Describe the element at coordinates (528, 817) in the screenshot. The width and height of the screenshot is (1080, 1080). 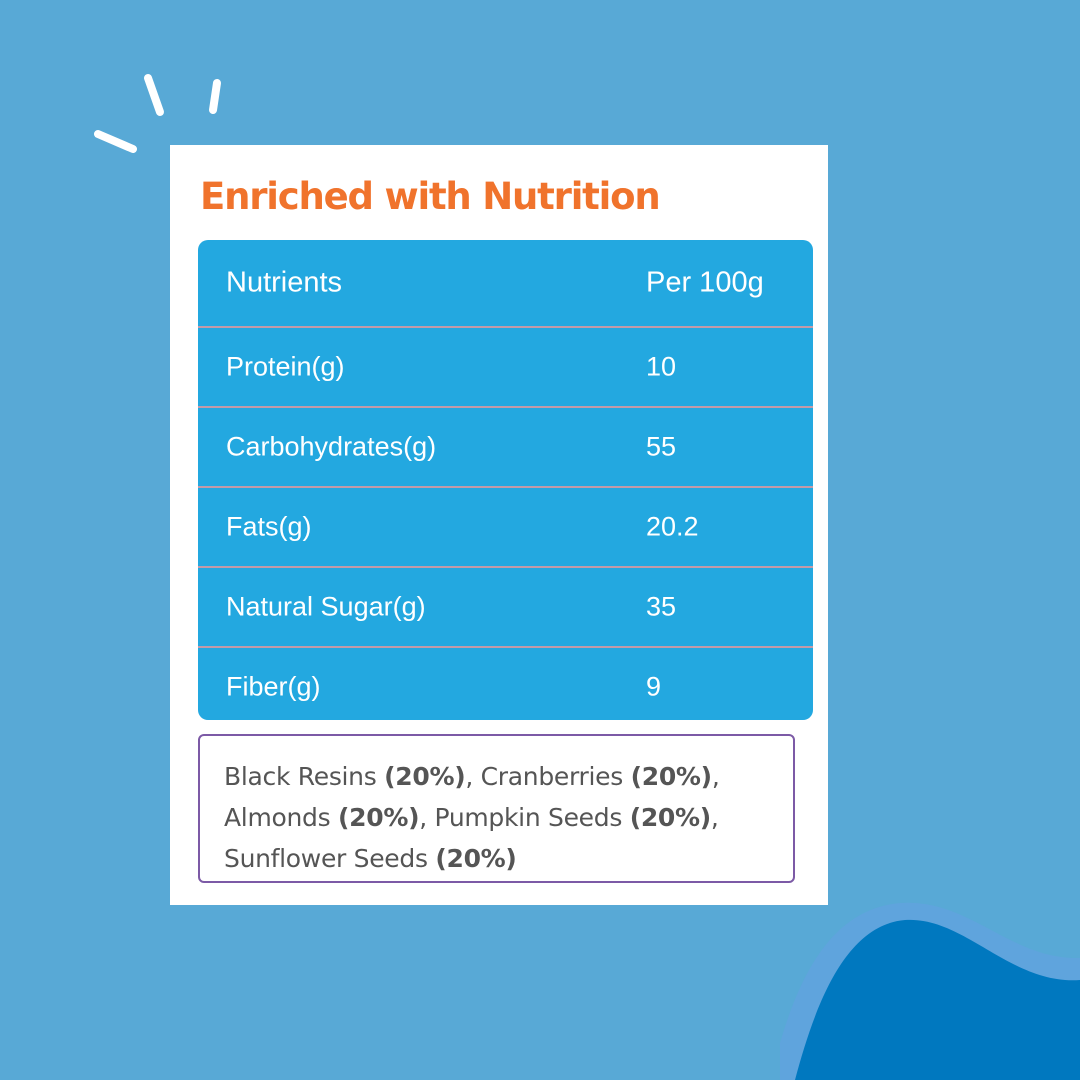
I see `ingredient-name: Pumpkin Seeds` at that location.